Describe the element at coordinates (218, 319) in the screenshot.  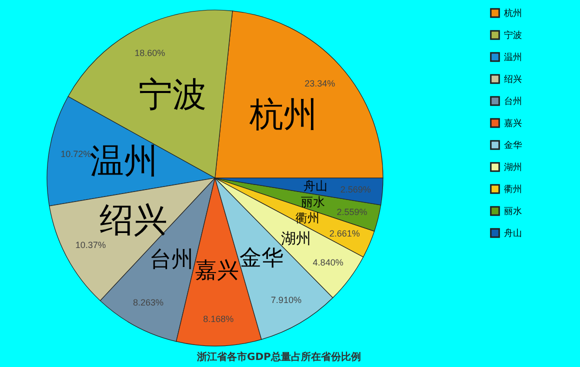
I see `data-label: 8.168%` at that location.